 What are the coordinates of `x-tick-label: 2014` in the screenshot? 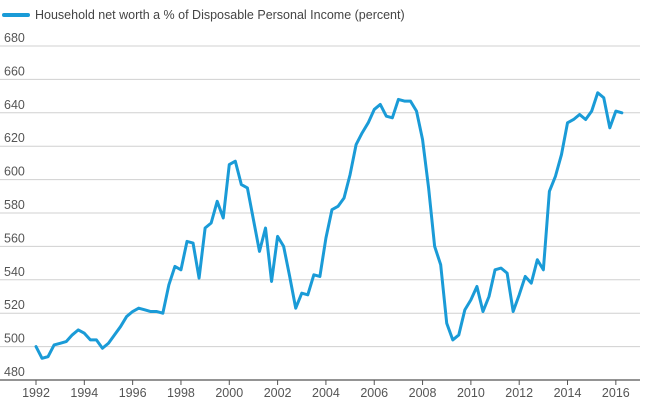 It's located at (568, 393).